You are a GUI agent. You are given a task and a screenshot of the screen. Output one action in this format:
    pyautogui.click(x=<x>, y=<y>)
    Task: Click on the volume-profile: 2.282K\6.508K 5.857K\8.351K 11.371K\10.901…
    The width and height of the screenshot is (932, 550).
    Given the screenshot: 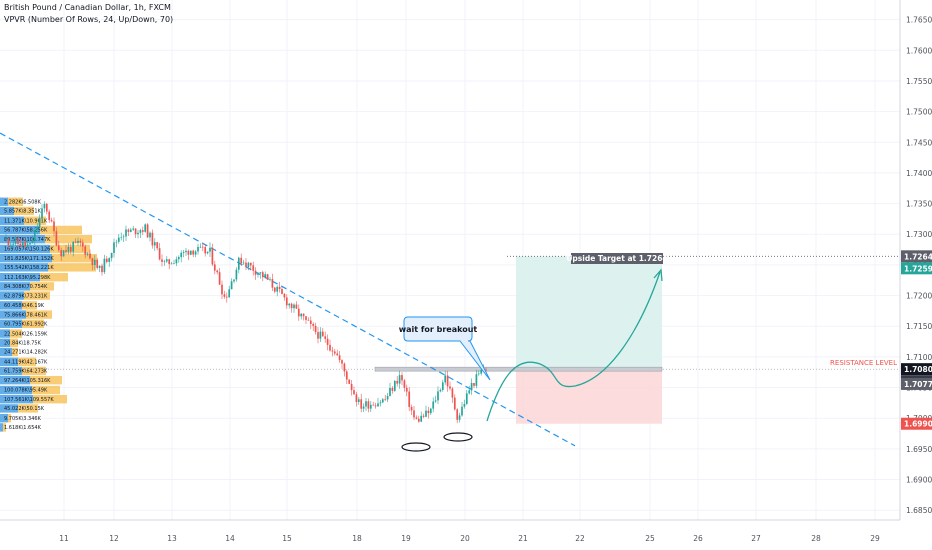 What is the action you would take?
    pyautogui.click(x=48, y=314)
    